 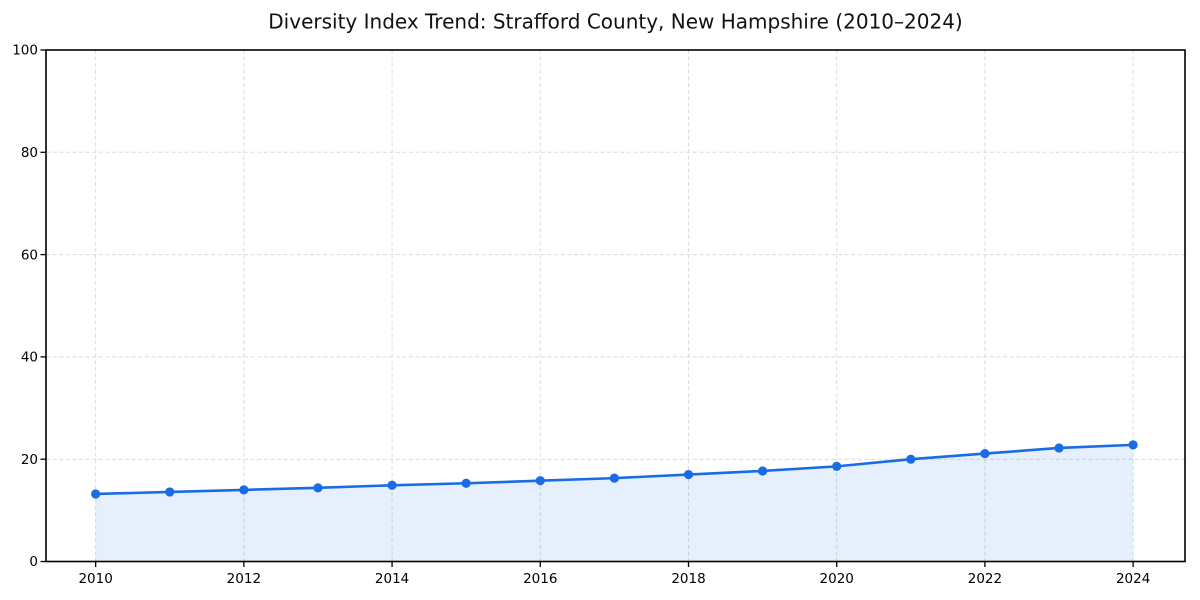 I want to click on y-tick-label: 60, so click(x=29, y=255).